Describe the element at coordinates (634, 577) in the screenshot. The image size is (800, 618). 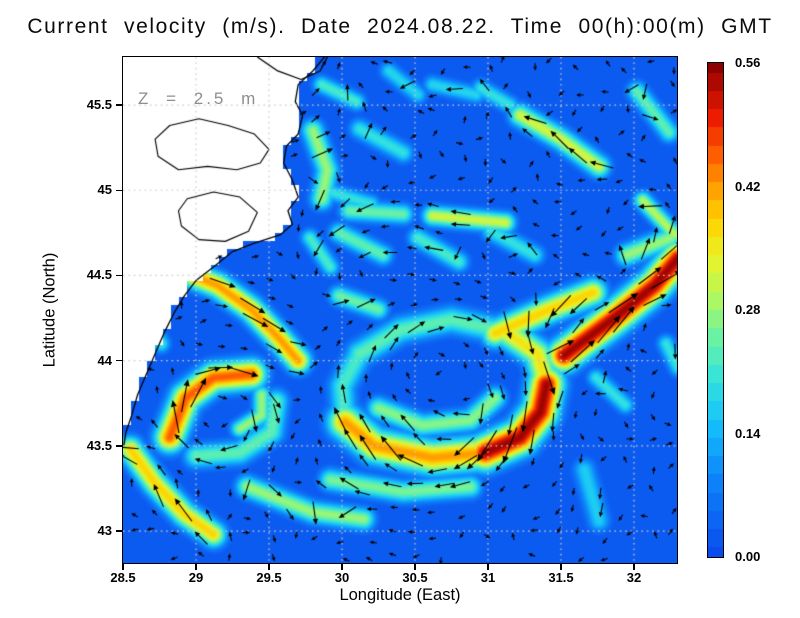
I see `x-tick-label: 32` at that location.